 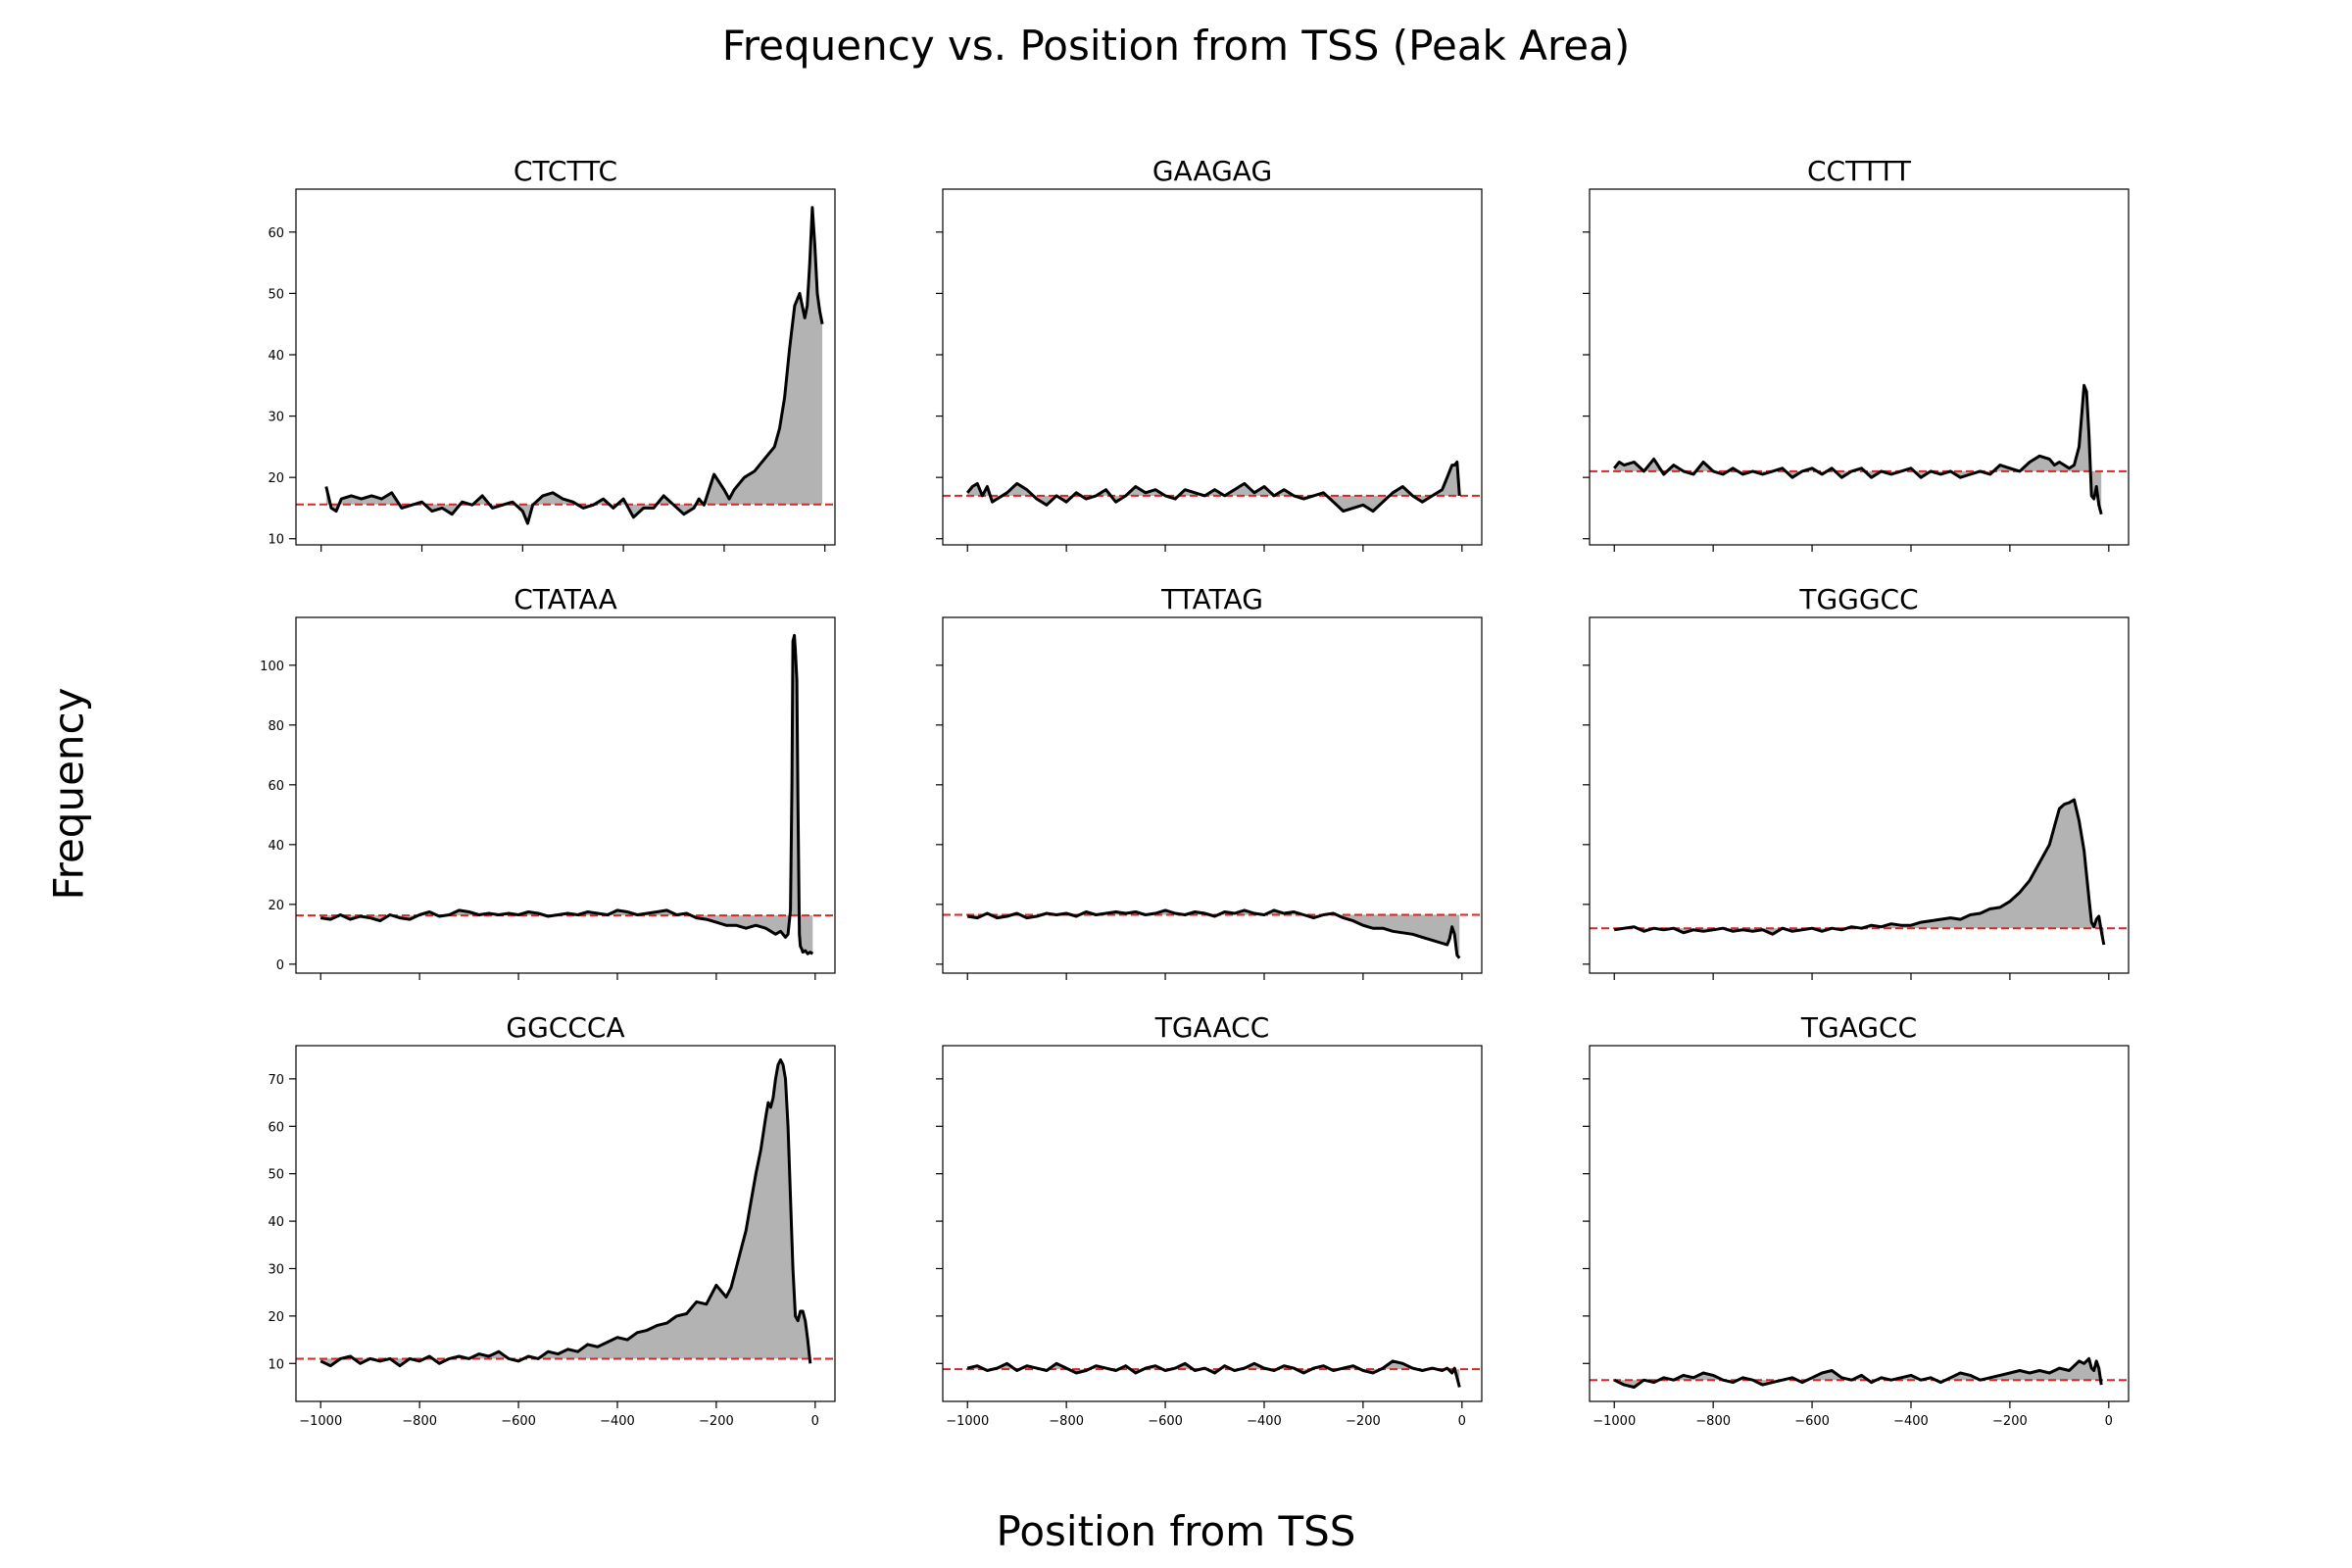 I want to click on y-tick-label: 0, so click(x=280, y=965).